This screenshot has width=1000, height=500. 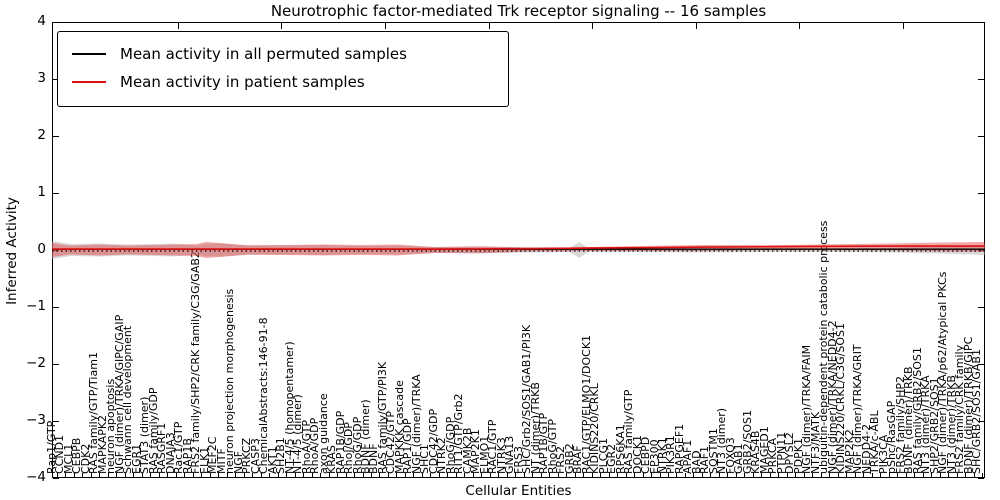 I want to click on red-line-swatch, so click(x=89, y=82).